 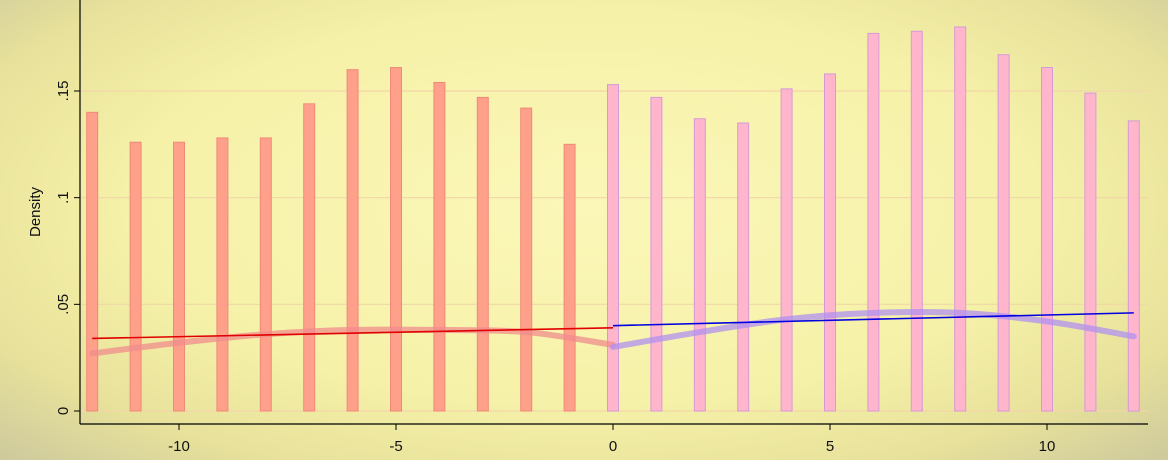 I want to click on right-fit-line, so click(x=873, y=319).